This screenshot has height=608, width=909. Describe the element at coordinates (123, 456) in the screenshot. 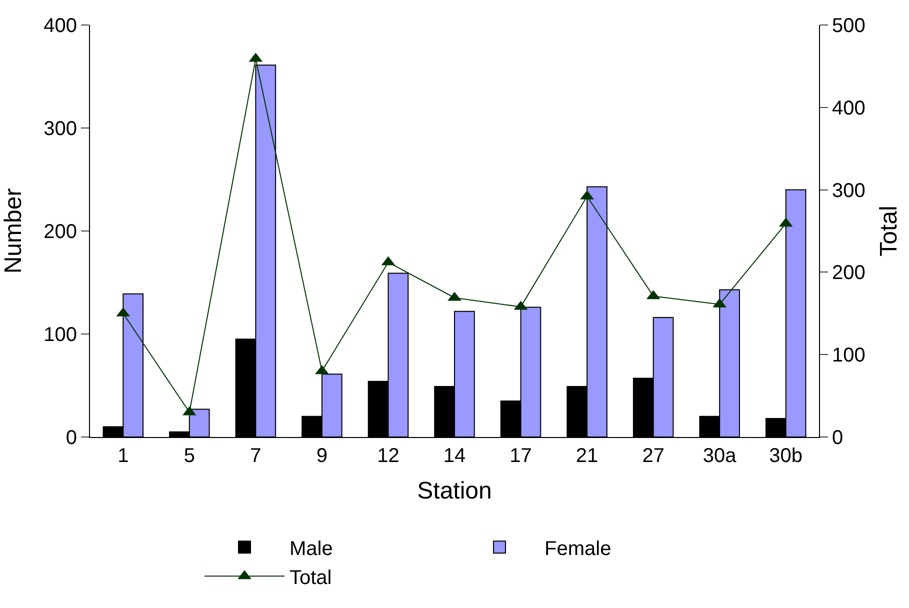

I see `x-tick-label: 1` at that location.